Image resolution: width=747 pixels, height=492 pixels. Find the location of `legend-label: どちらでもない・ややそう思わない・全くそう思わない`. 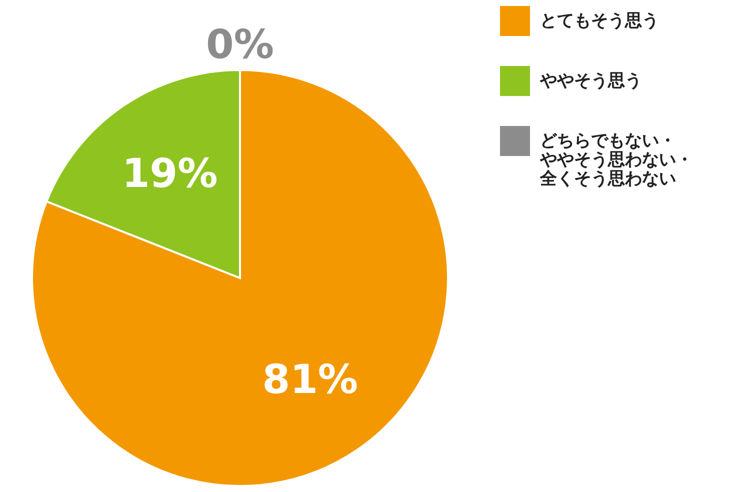

legend-label: どちらでもない・ややそう思わない・全くそう思わない is located at coordinates (616, 160).